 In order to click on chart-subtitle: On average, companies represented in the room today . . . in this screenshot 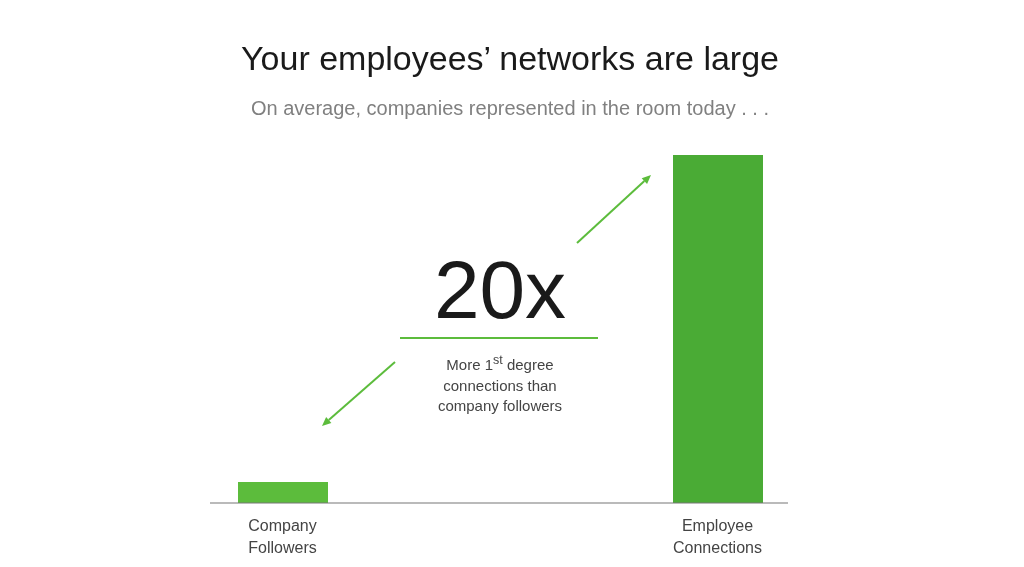, I will do `click(510, 108)`.